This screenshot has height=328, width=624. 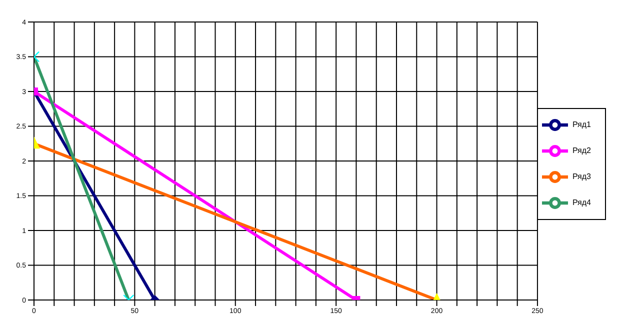 I want to click on legend-label: Ряд3, so click(x=581, y=177).